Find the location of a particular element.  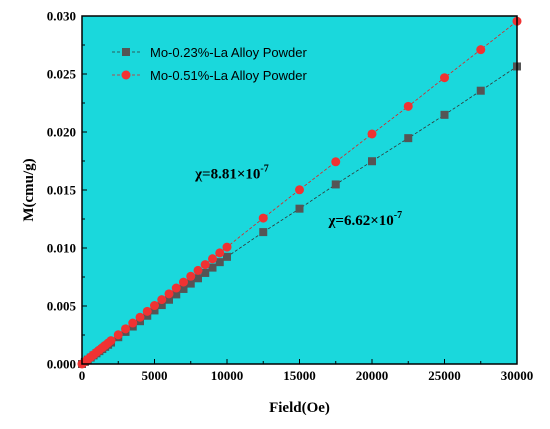

y-tick-label: 0.025 is located at coordinates (62, 74).